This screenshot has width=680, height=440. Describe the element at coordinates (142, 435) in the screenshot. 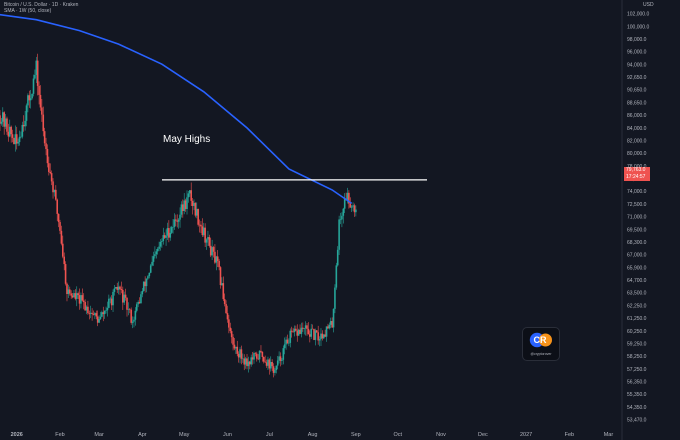

I see `time-tick-label: Apr` at that location.